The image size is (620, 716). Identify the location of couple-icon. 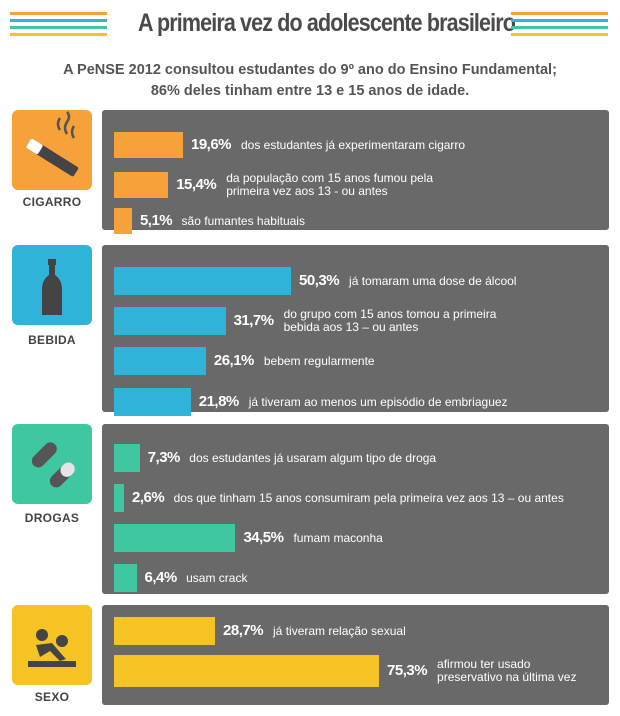
(52, 645).